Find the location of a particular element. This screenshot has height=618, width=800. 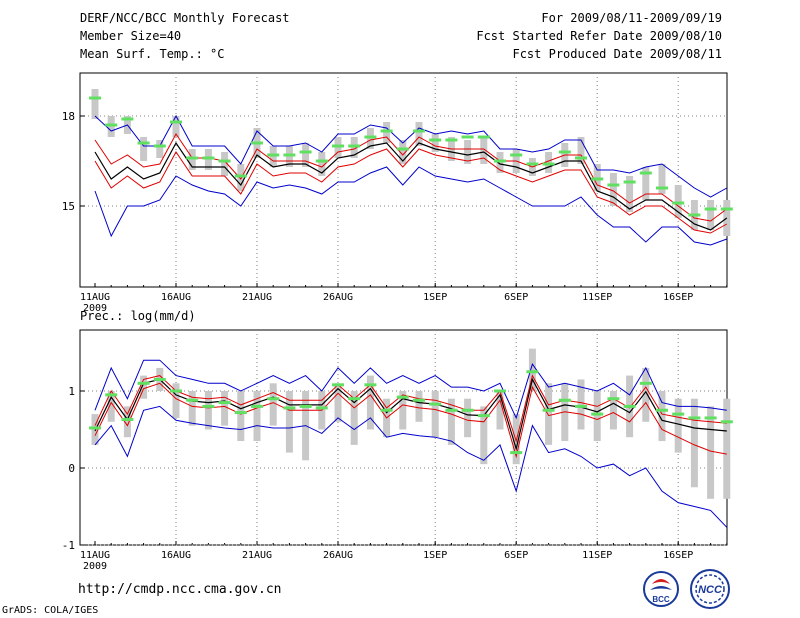

x-tick-label: 16SEP is located at coordinates (678, 555).